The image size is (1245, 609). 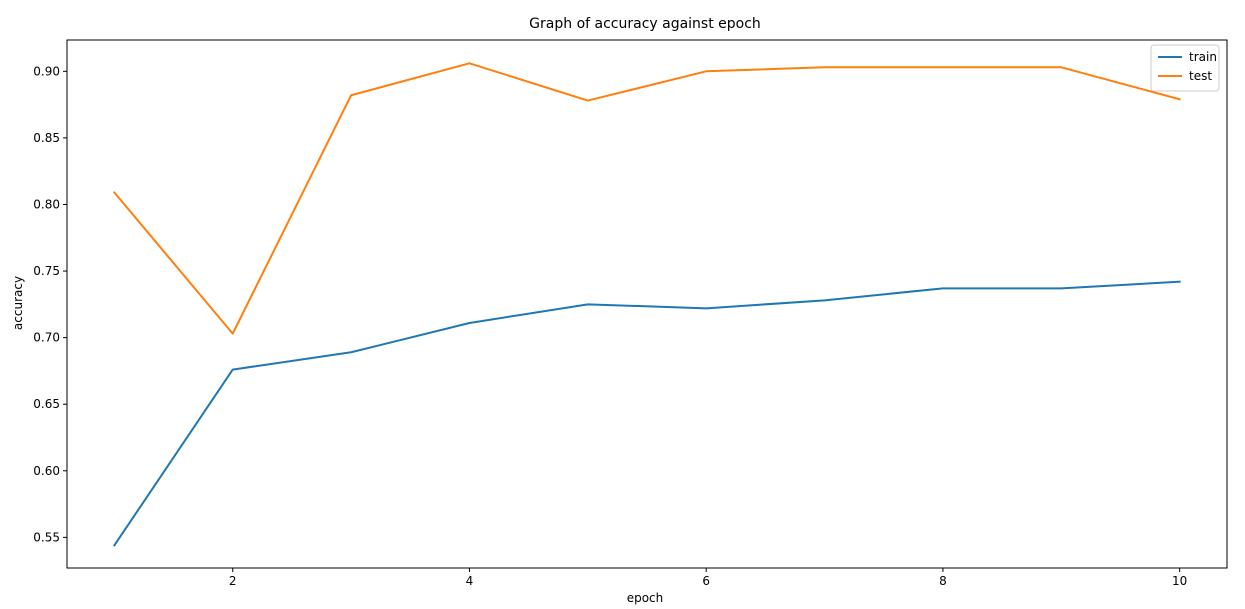 I want to click on y-axis-label: accuracy, so click(x=18, y=303).